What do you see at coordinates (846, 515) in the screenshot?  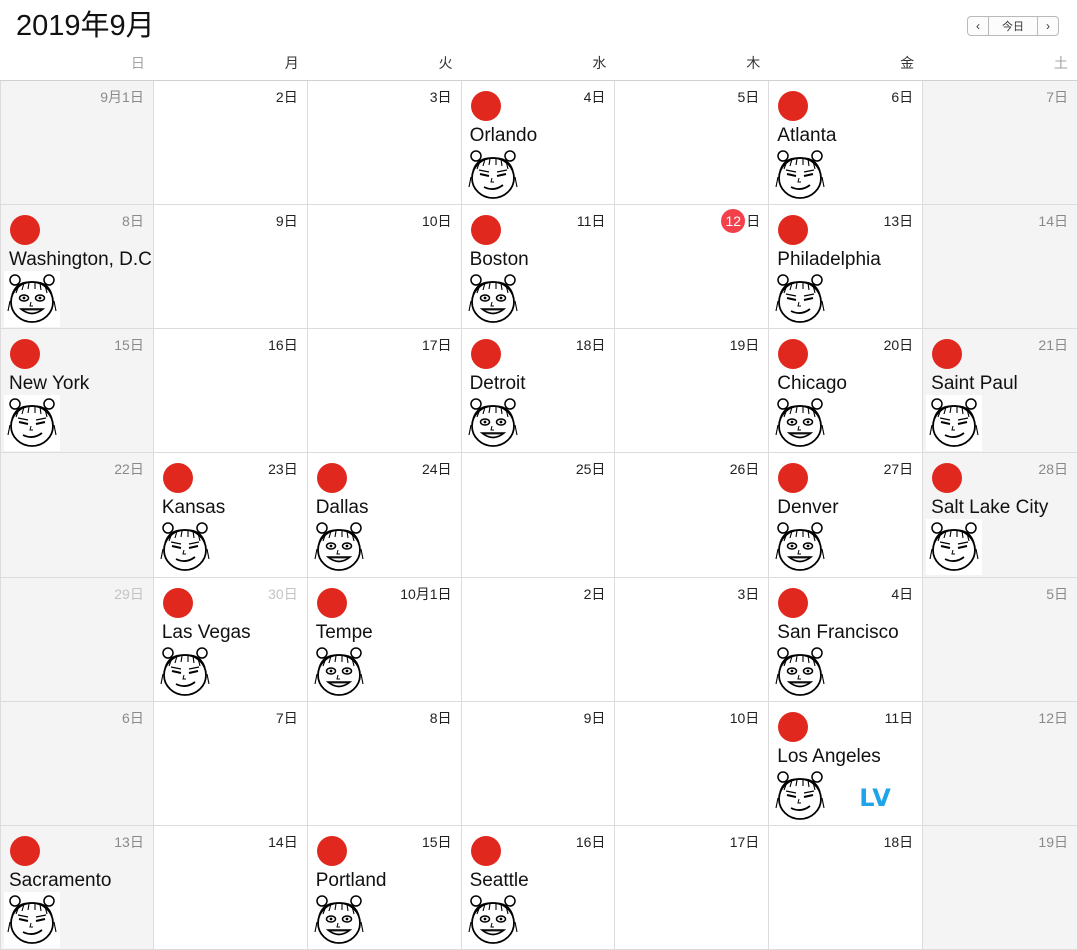 I see `day-cell: 27日 Denver` at bounding box center [846, 515].